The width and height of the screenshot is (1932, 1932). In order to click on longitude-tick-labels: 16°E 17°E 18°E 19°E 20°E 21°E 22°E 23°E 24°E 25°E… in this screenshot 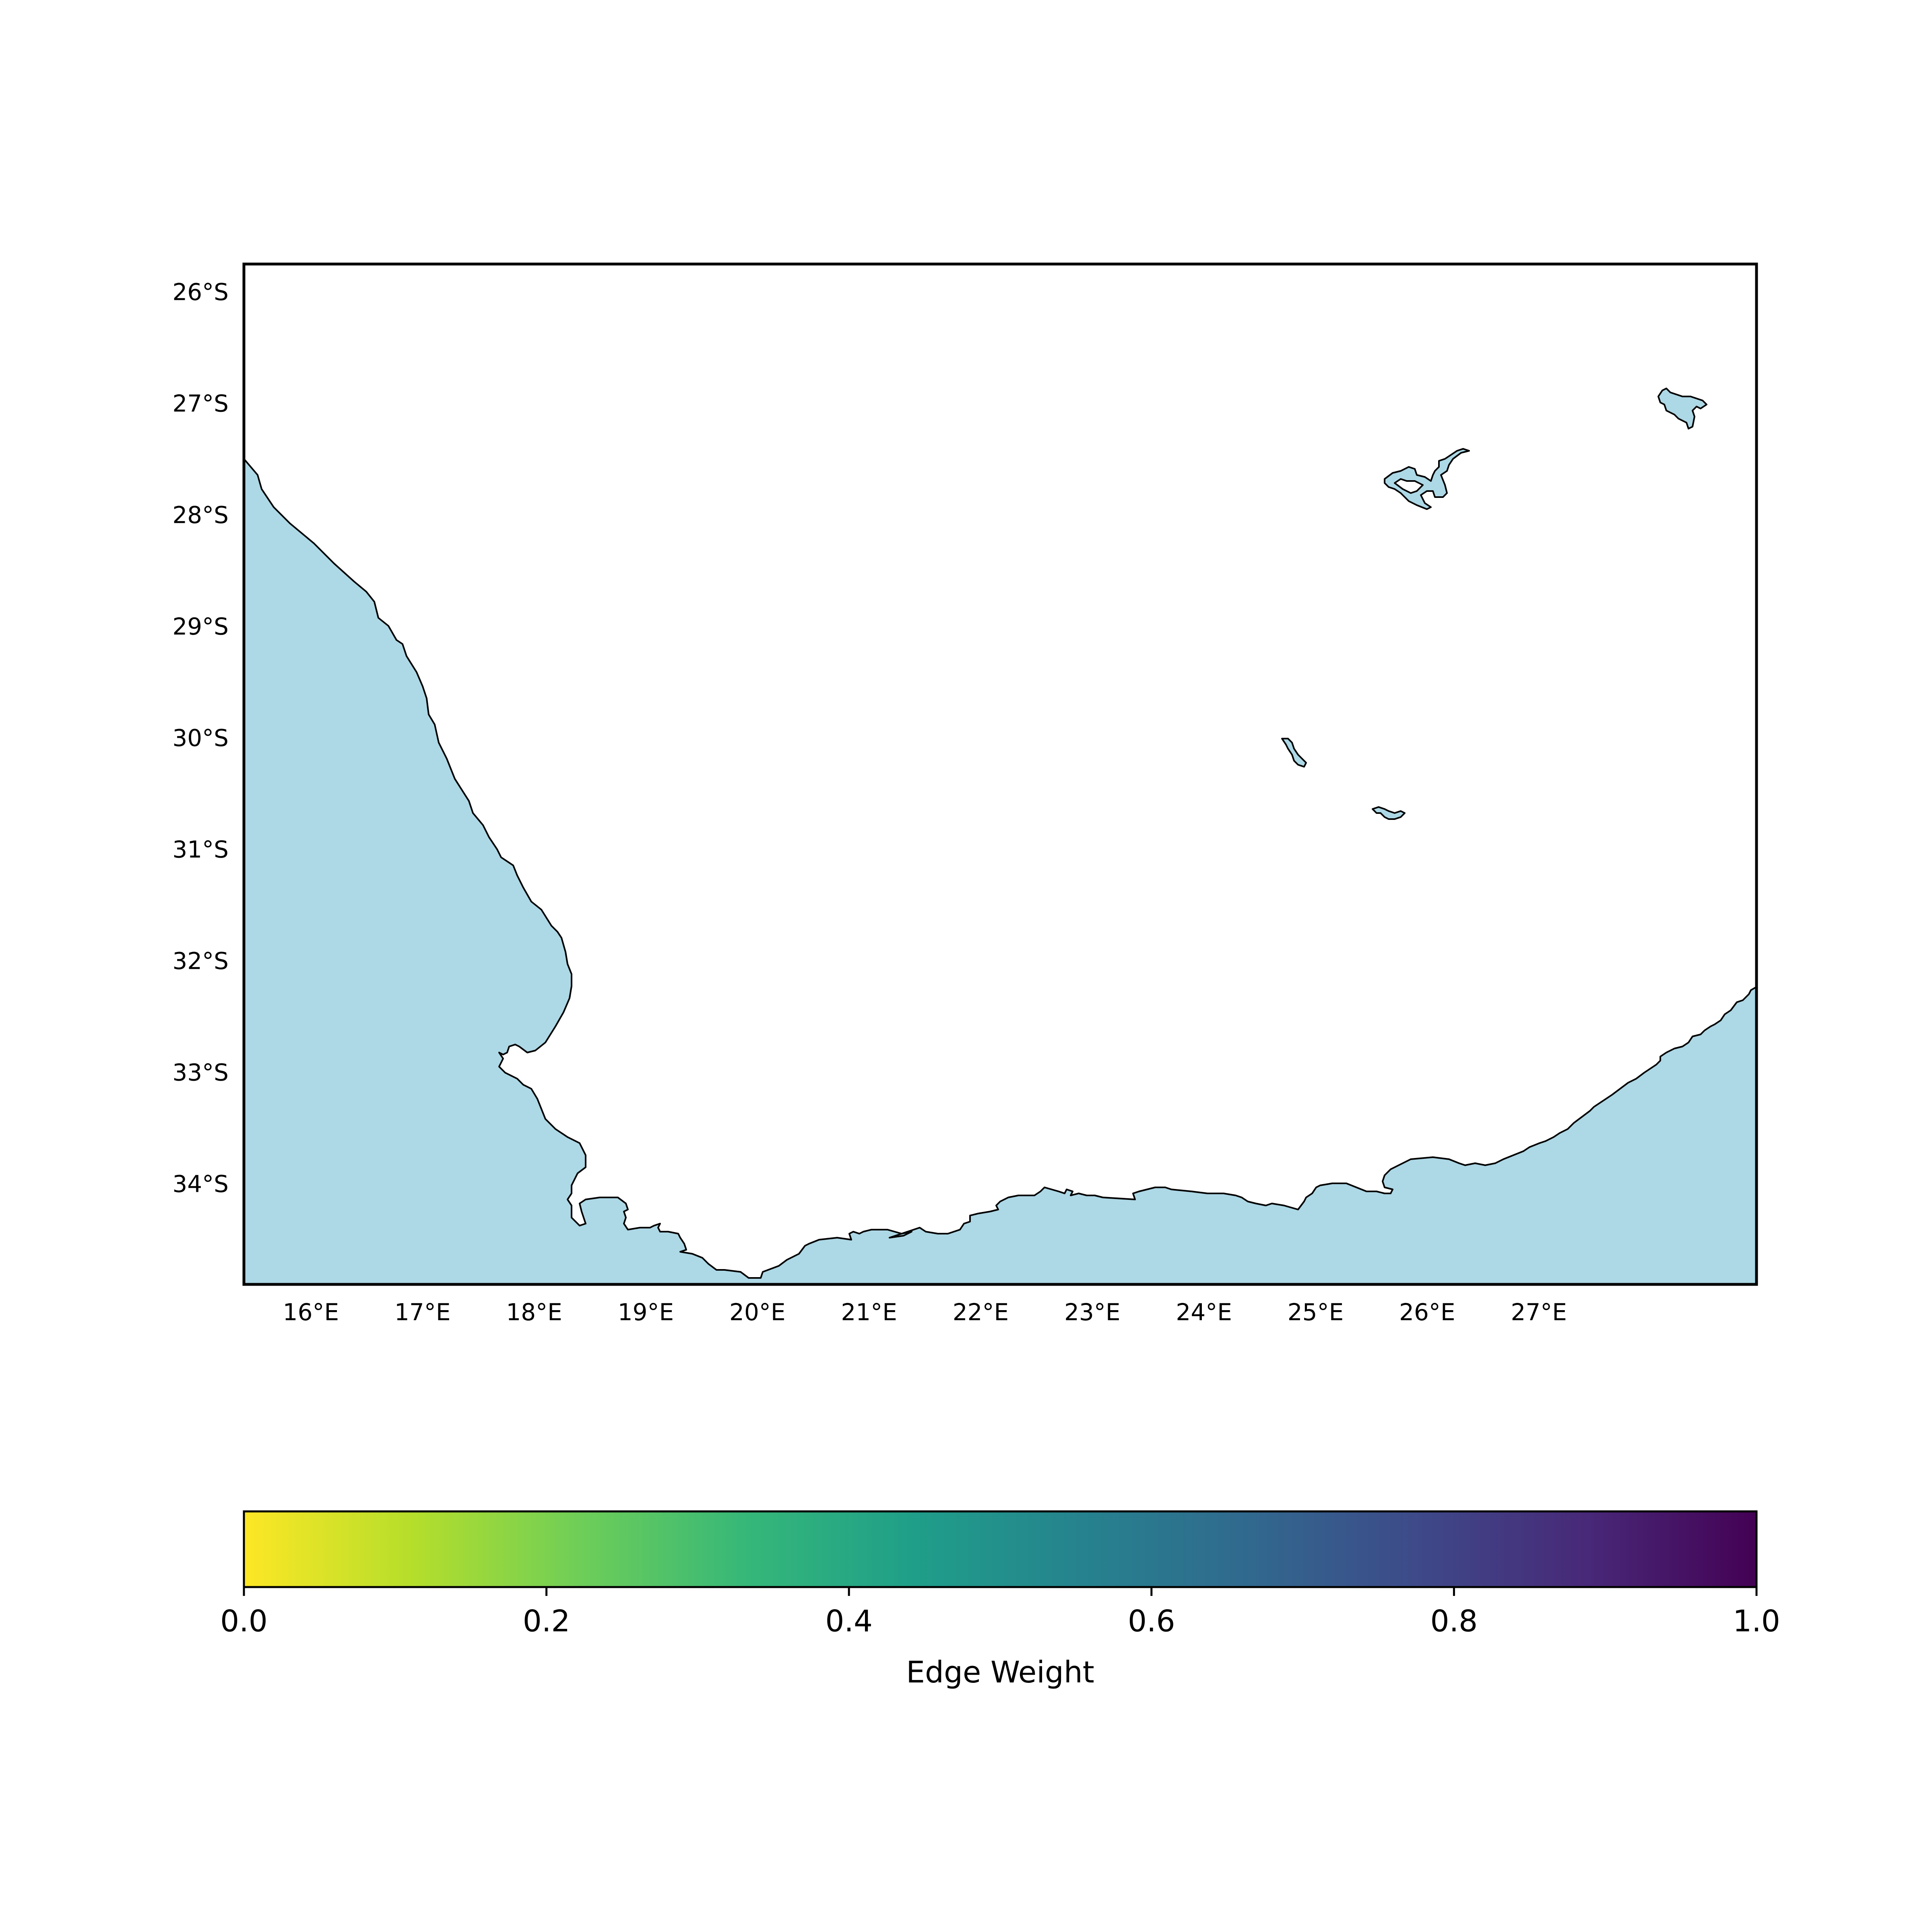, I will do `click(925, 1312)`.